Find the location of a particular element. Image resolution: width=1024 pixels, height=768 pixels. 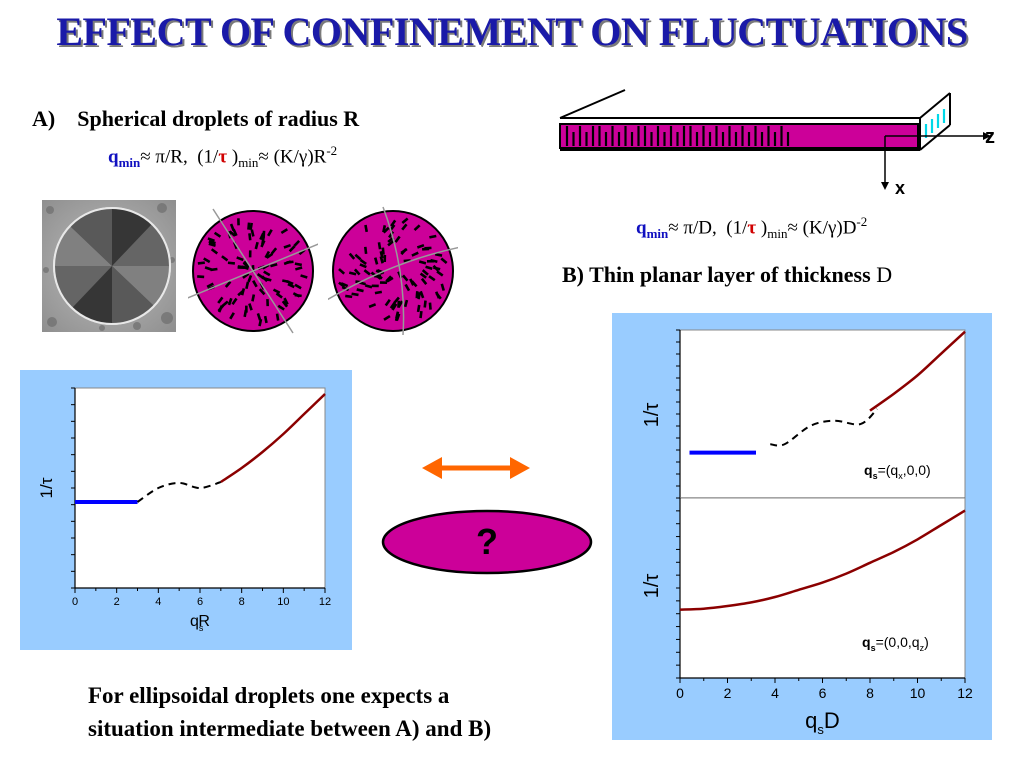

approx-pi-d: ≈ π/D, is located at coordinates (692, 228).